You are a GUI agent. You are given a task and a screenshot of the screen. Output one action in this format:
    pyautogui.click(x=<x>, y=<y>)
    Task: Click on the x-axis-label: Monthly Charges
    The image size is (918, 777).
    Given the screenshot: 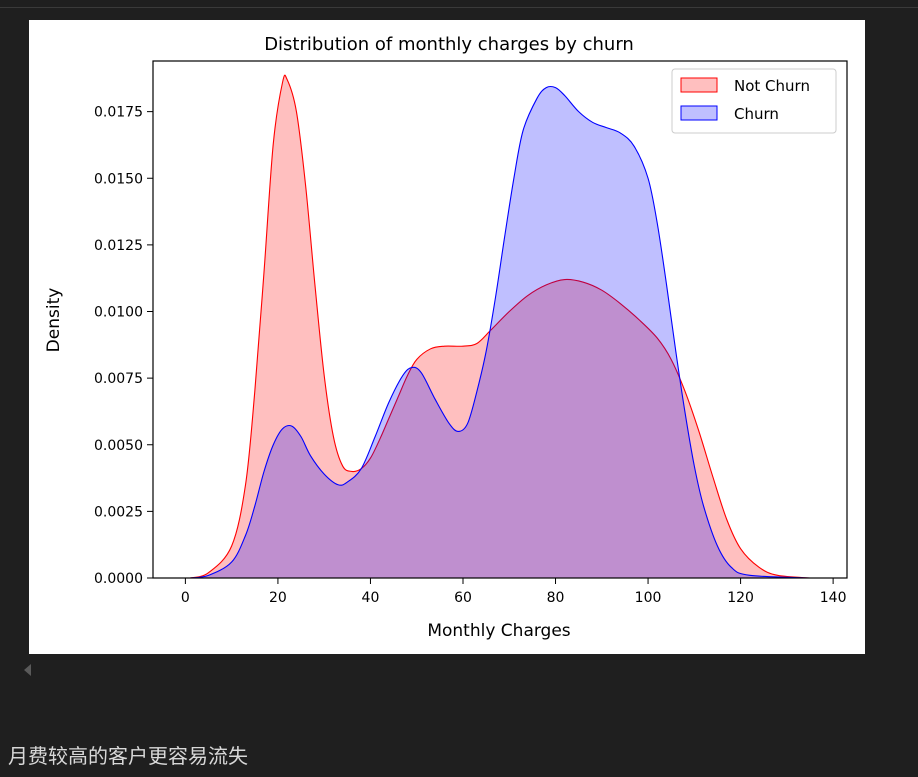 What is the action you would take?
    pyautogui.click(x=498, y=631)
    